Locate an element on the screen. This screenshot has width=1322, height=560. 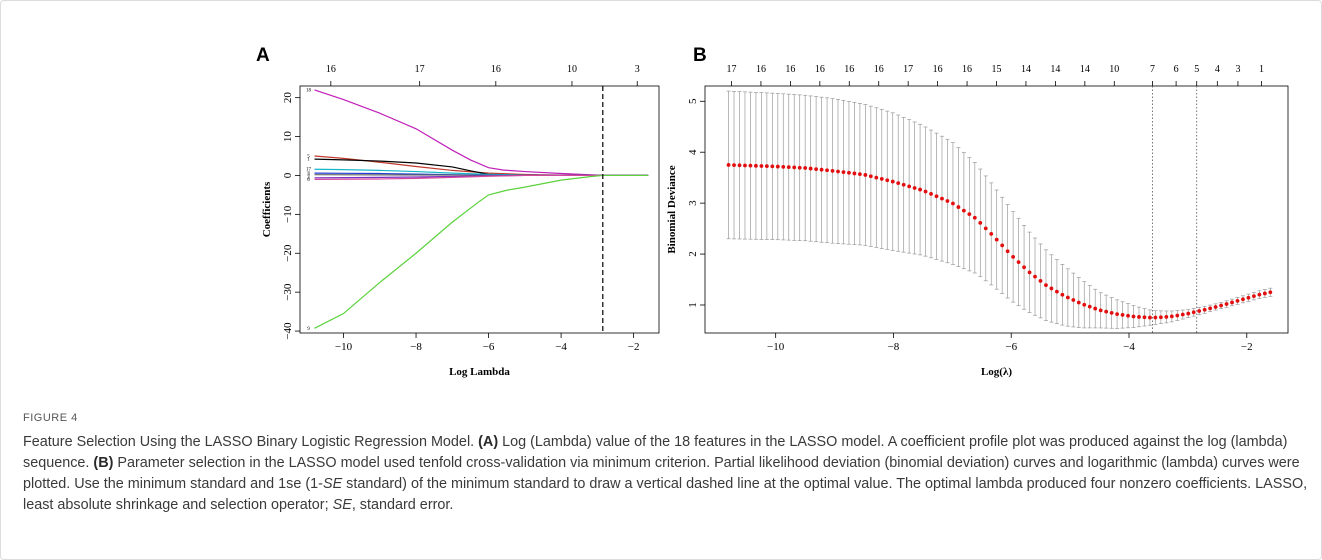
top-tick-label: 5 is located at coordinates (1196, 69).